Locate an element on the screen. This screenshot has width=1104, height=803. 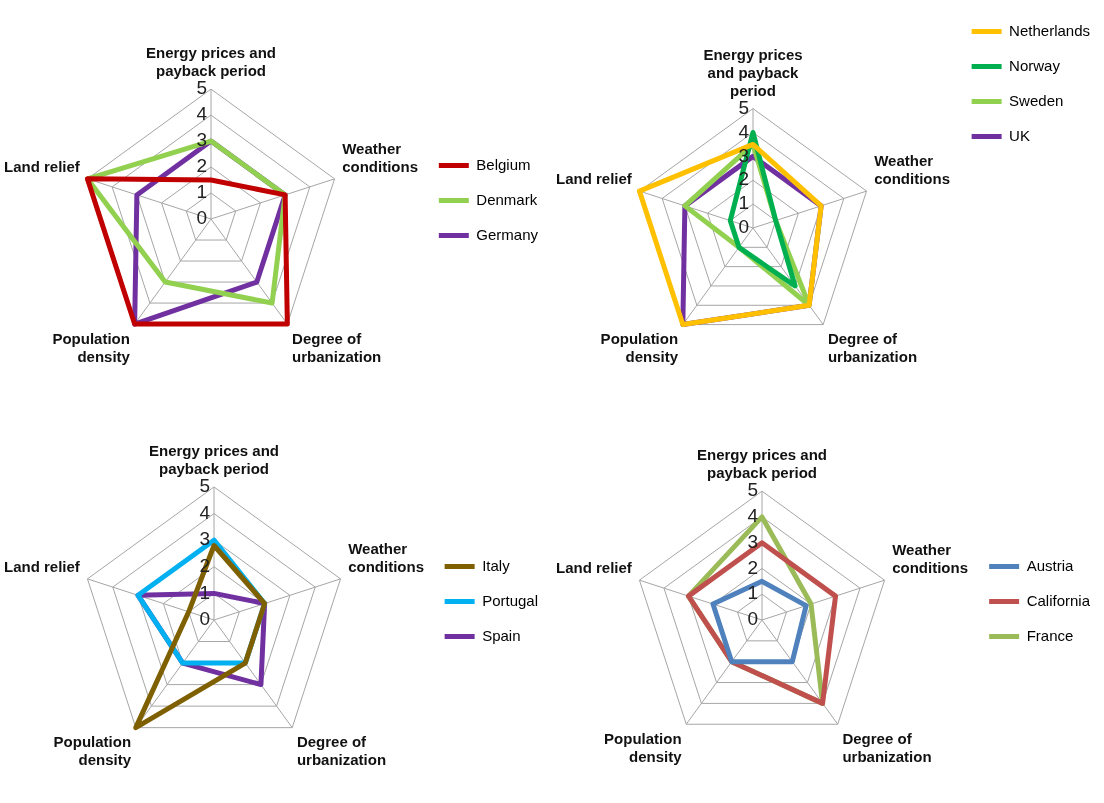
legend-label: UK is located at coordinates (1019, 135).